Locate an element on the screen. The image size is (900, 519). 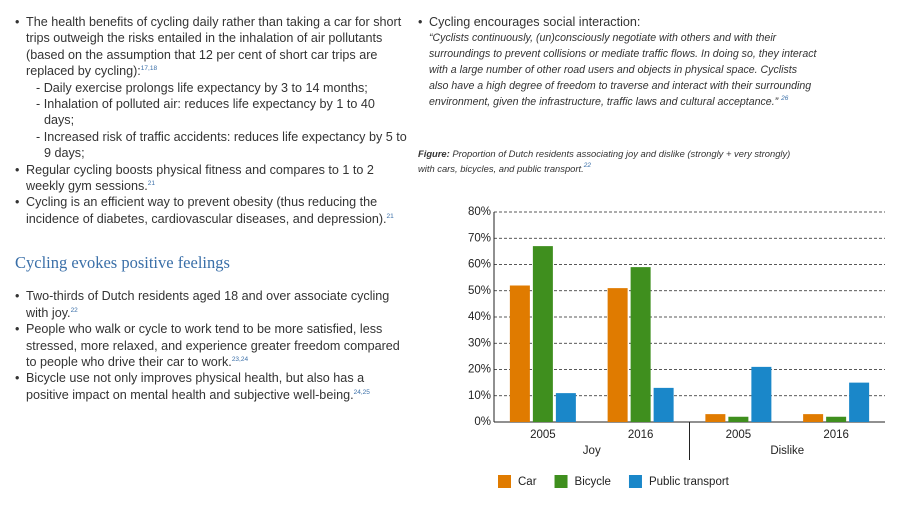
y-tick-label: 50% is located at coordinates (479, 291).